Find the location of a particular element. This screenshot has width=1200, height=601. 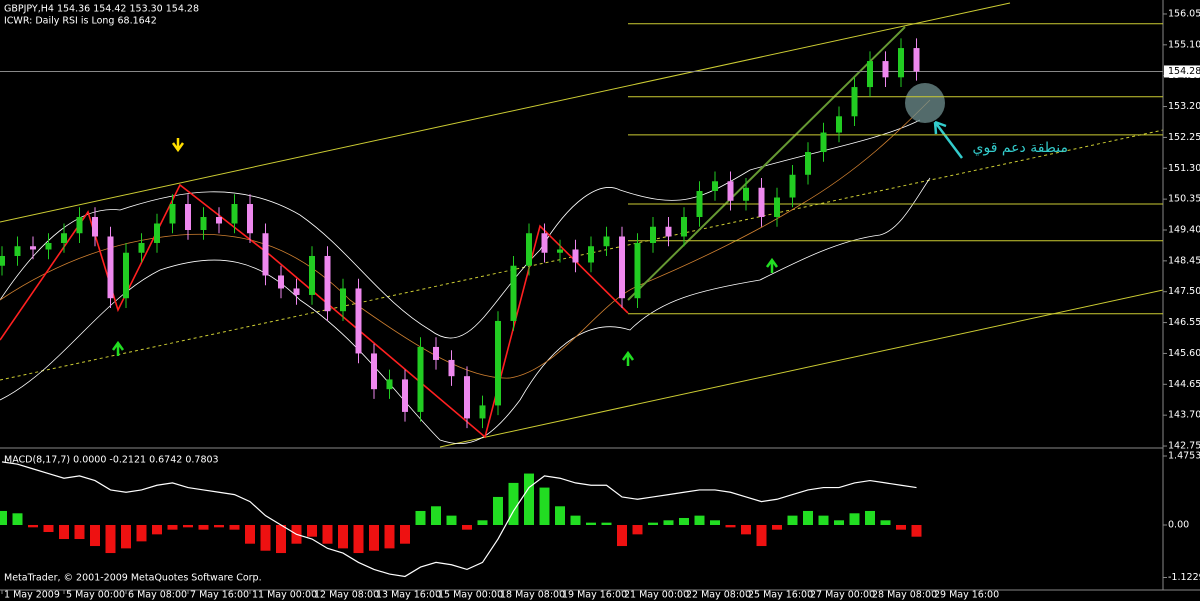

y-tick-label: 155.10 is located at coordinates (1184, 44).